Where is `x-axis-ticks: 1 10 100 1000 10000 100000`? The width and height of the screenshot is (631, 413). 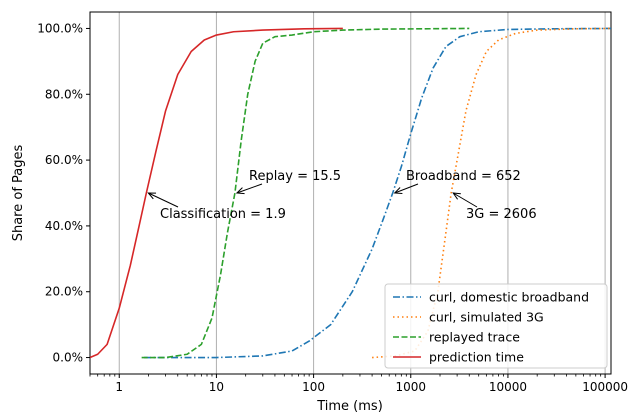
x-axis-ticks: 1 10 100 1000 10000 100000 is located at coordinates (358, 384).